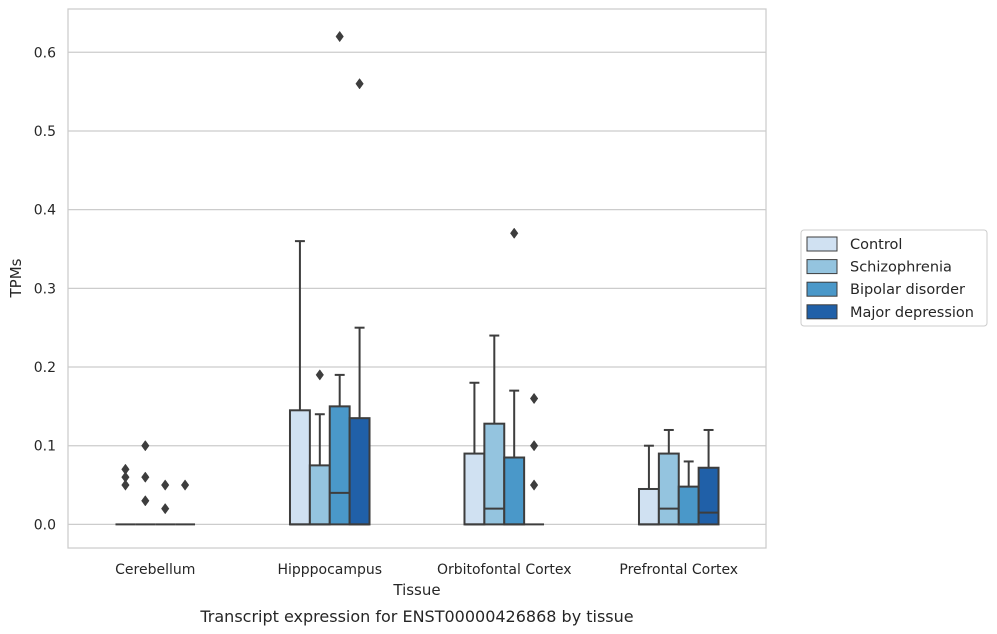 The height and width of the screenshot is (634, 997). I want to click on legend-frame, so click(894, 278).